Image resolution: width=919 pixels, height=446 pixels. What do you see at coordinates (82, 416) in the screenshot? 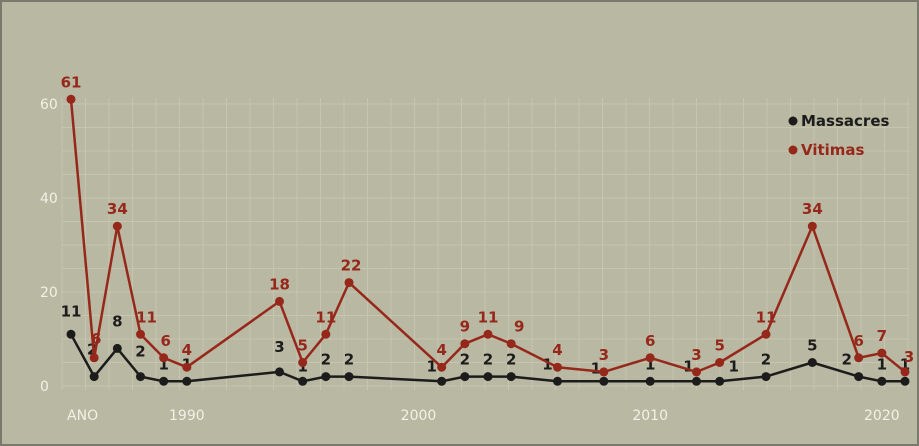
I see `x-tick-label: ANO` at bounding box center [82, 416].